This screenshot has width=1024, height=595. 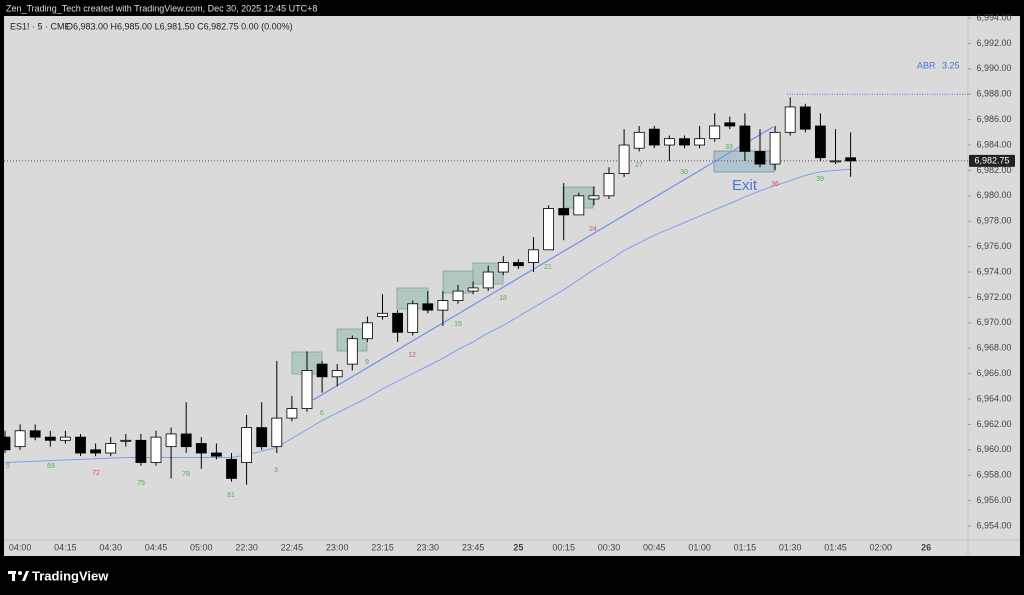 I want to click on y-tick-label: 6,958.00, so click(x=993, y=475).